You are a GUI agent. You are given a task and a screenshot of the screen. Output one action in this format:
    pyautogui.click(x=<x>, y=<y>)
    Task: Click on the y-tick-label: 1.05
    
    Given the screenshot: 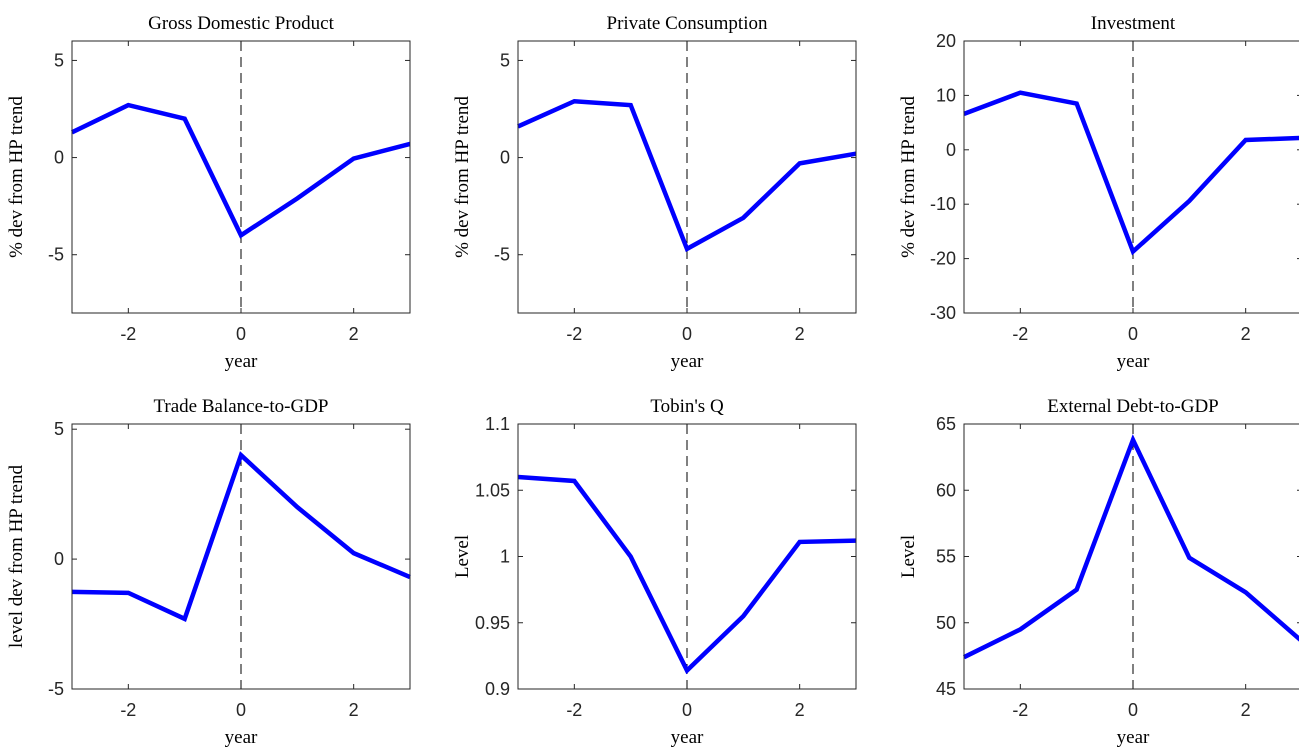 What is the action you would take?
    pyautogui.click(x=492, y=490)
    